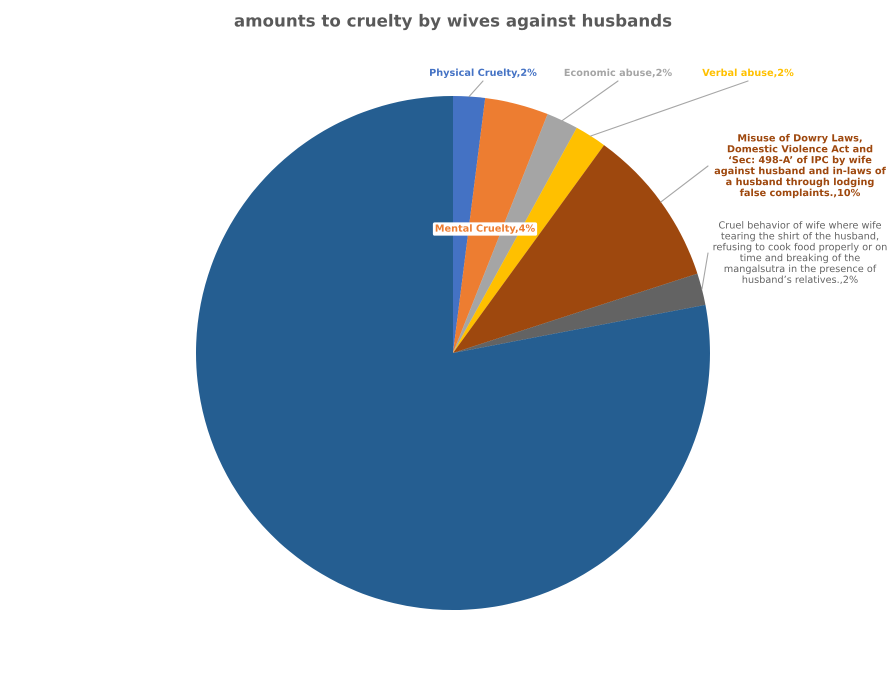  What do you see at coordinates (483, 73) in the screenshot?
I see `slice-label: Physical Cruelty,2%` at bounding box center [483, 73].